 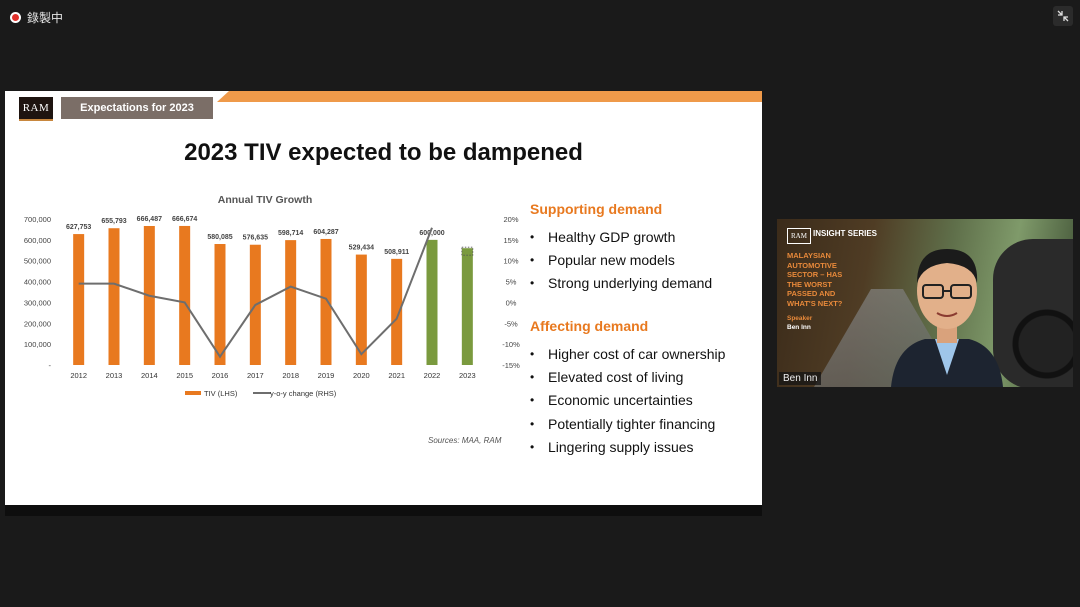 I want to click on speaker-avatar, so click(x=947, y=318).